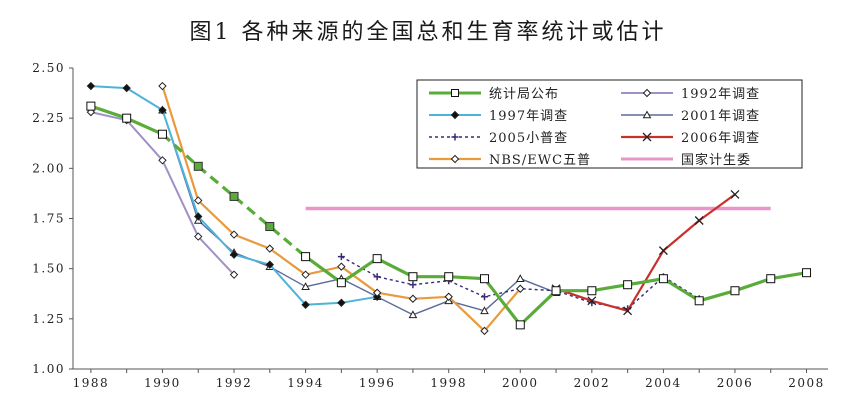 This screenshot has height=408, width=856. Describe the element at coordinates (48, 168) in the screenshot. I see `y-tick-label: 2.00` at that location.